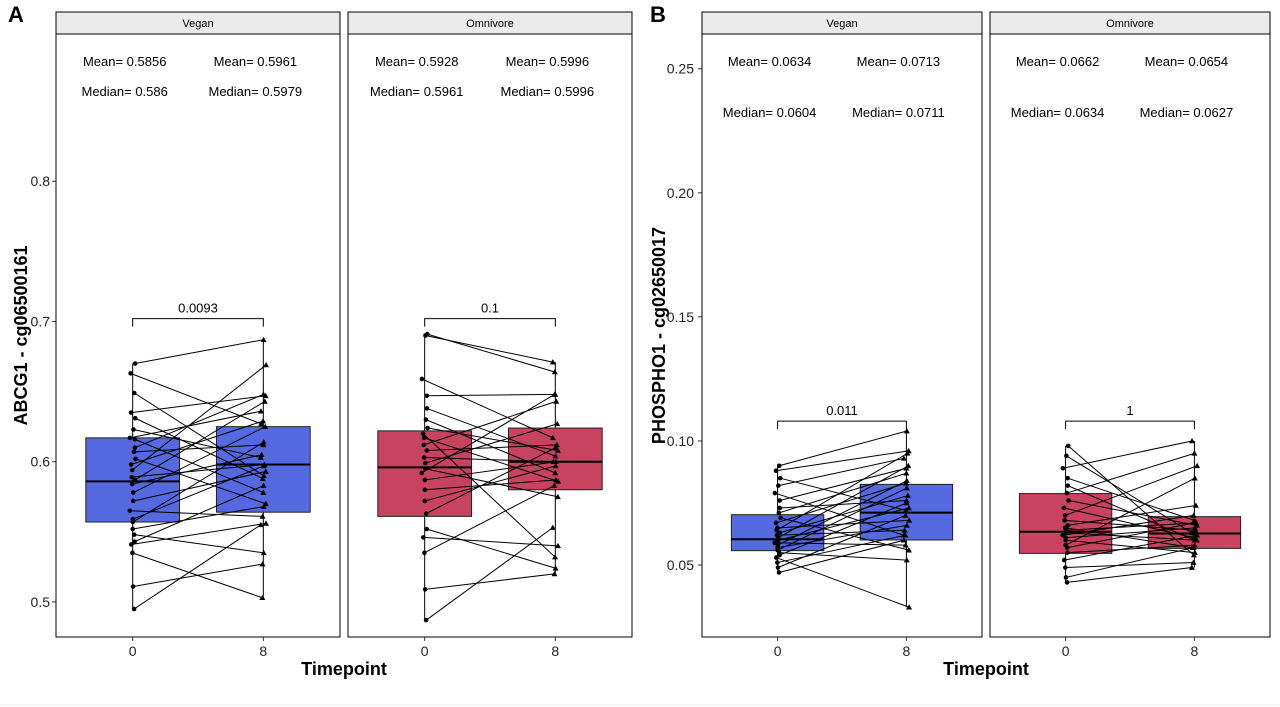 The image size is (1280, 707). What do you see at coordinates (1186, 61) in the screenshot?
I see `mean-label: Mean= 0.0654` at bounding box center [1186, 61].